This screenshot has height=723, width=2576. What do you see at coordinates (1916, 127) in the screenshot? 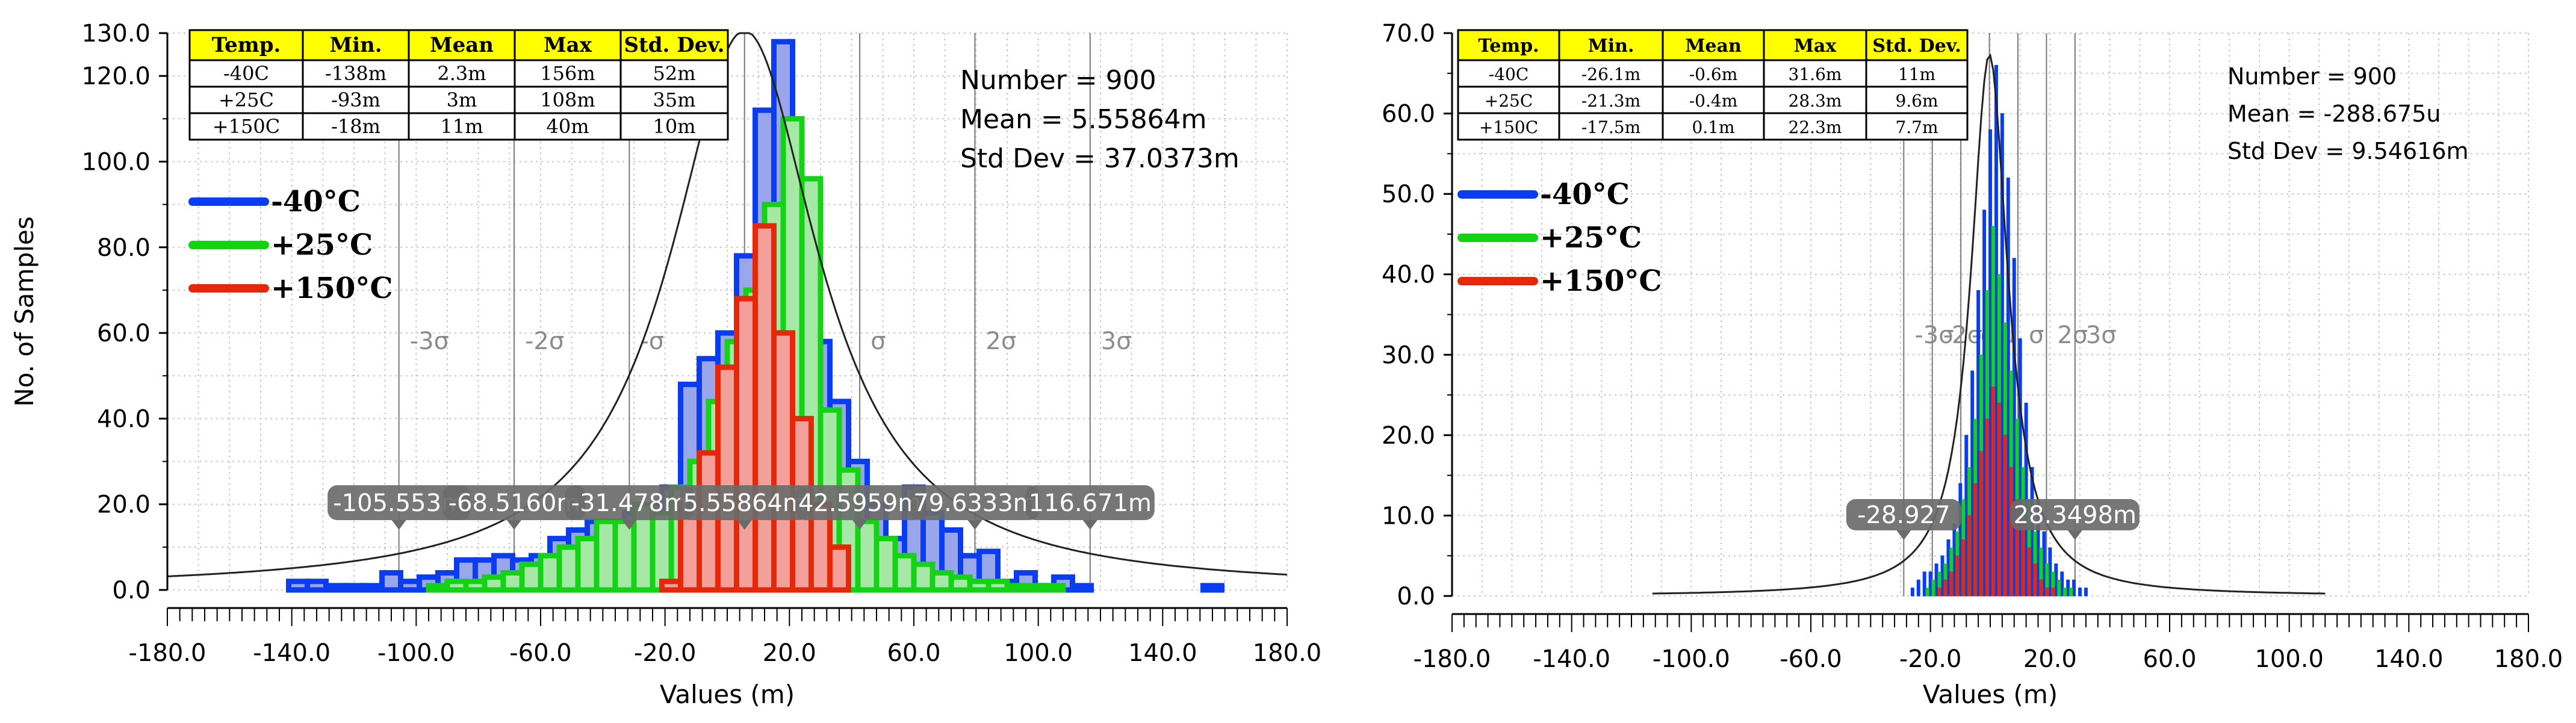
I see `table-cell-text: 7.7m` at bounding box center [1916, 127].